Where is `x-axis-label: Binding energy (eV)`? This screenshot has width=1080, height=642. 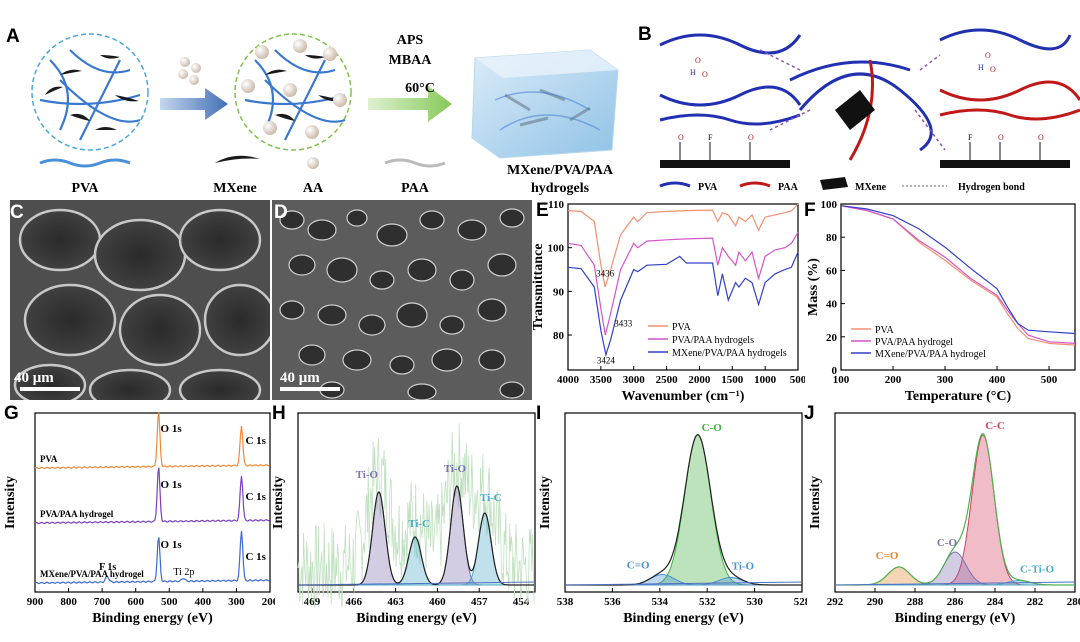
x-axis-label: Binding energy (eV) is located at coordinates (416, 618).